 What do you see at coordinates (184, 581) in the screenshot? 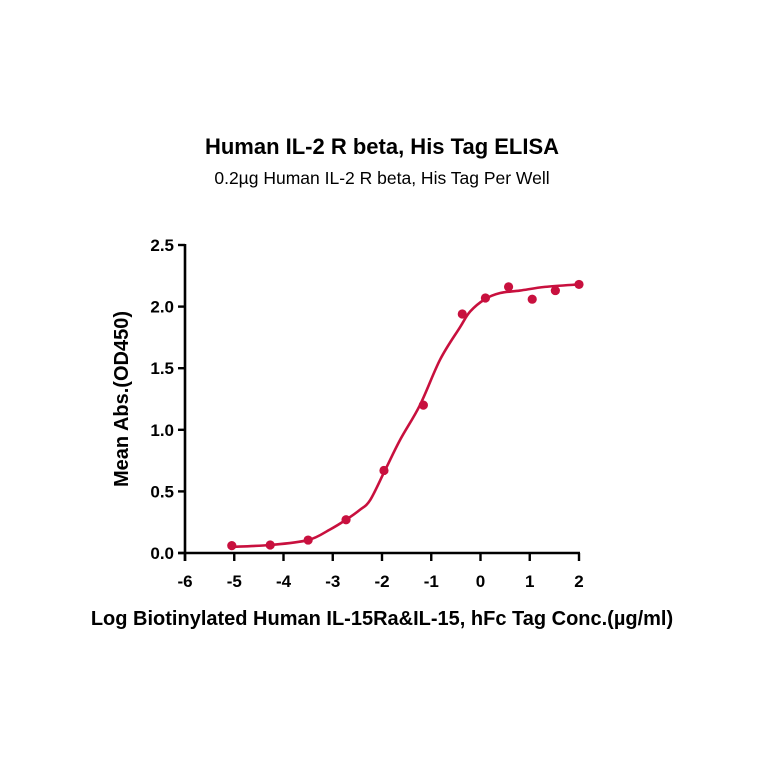
I see `x-tick-label: -6` at bounding box center [184, 581].